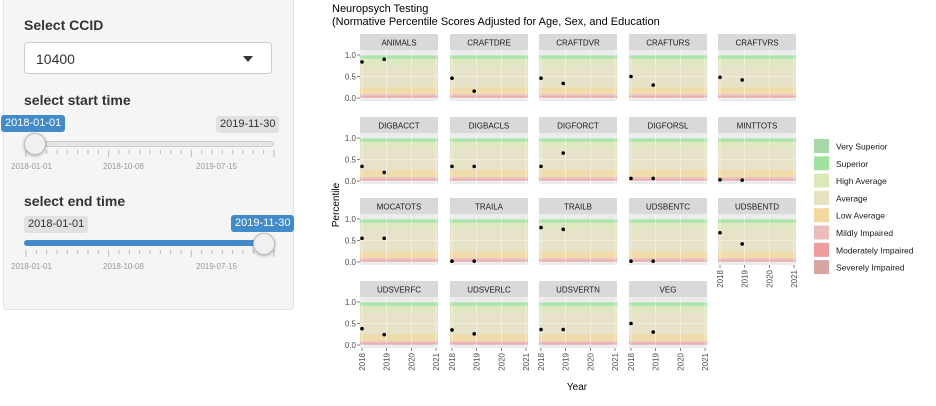 This screenshot has height=406, width=936. I want to click on end-tick-label: 2019-07-15, so click(216, 266).